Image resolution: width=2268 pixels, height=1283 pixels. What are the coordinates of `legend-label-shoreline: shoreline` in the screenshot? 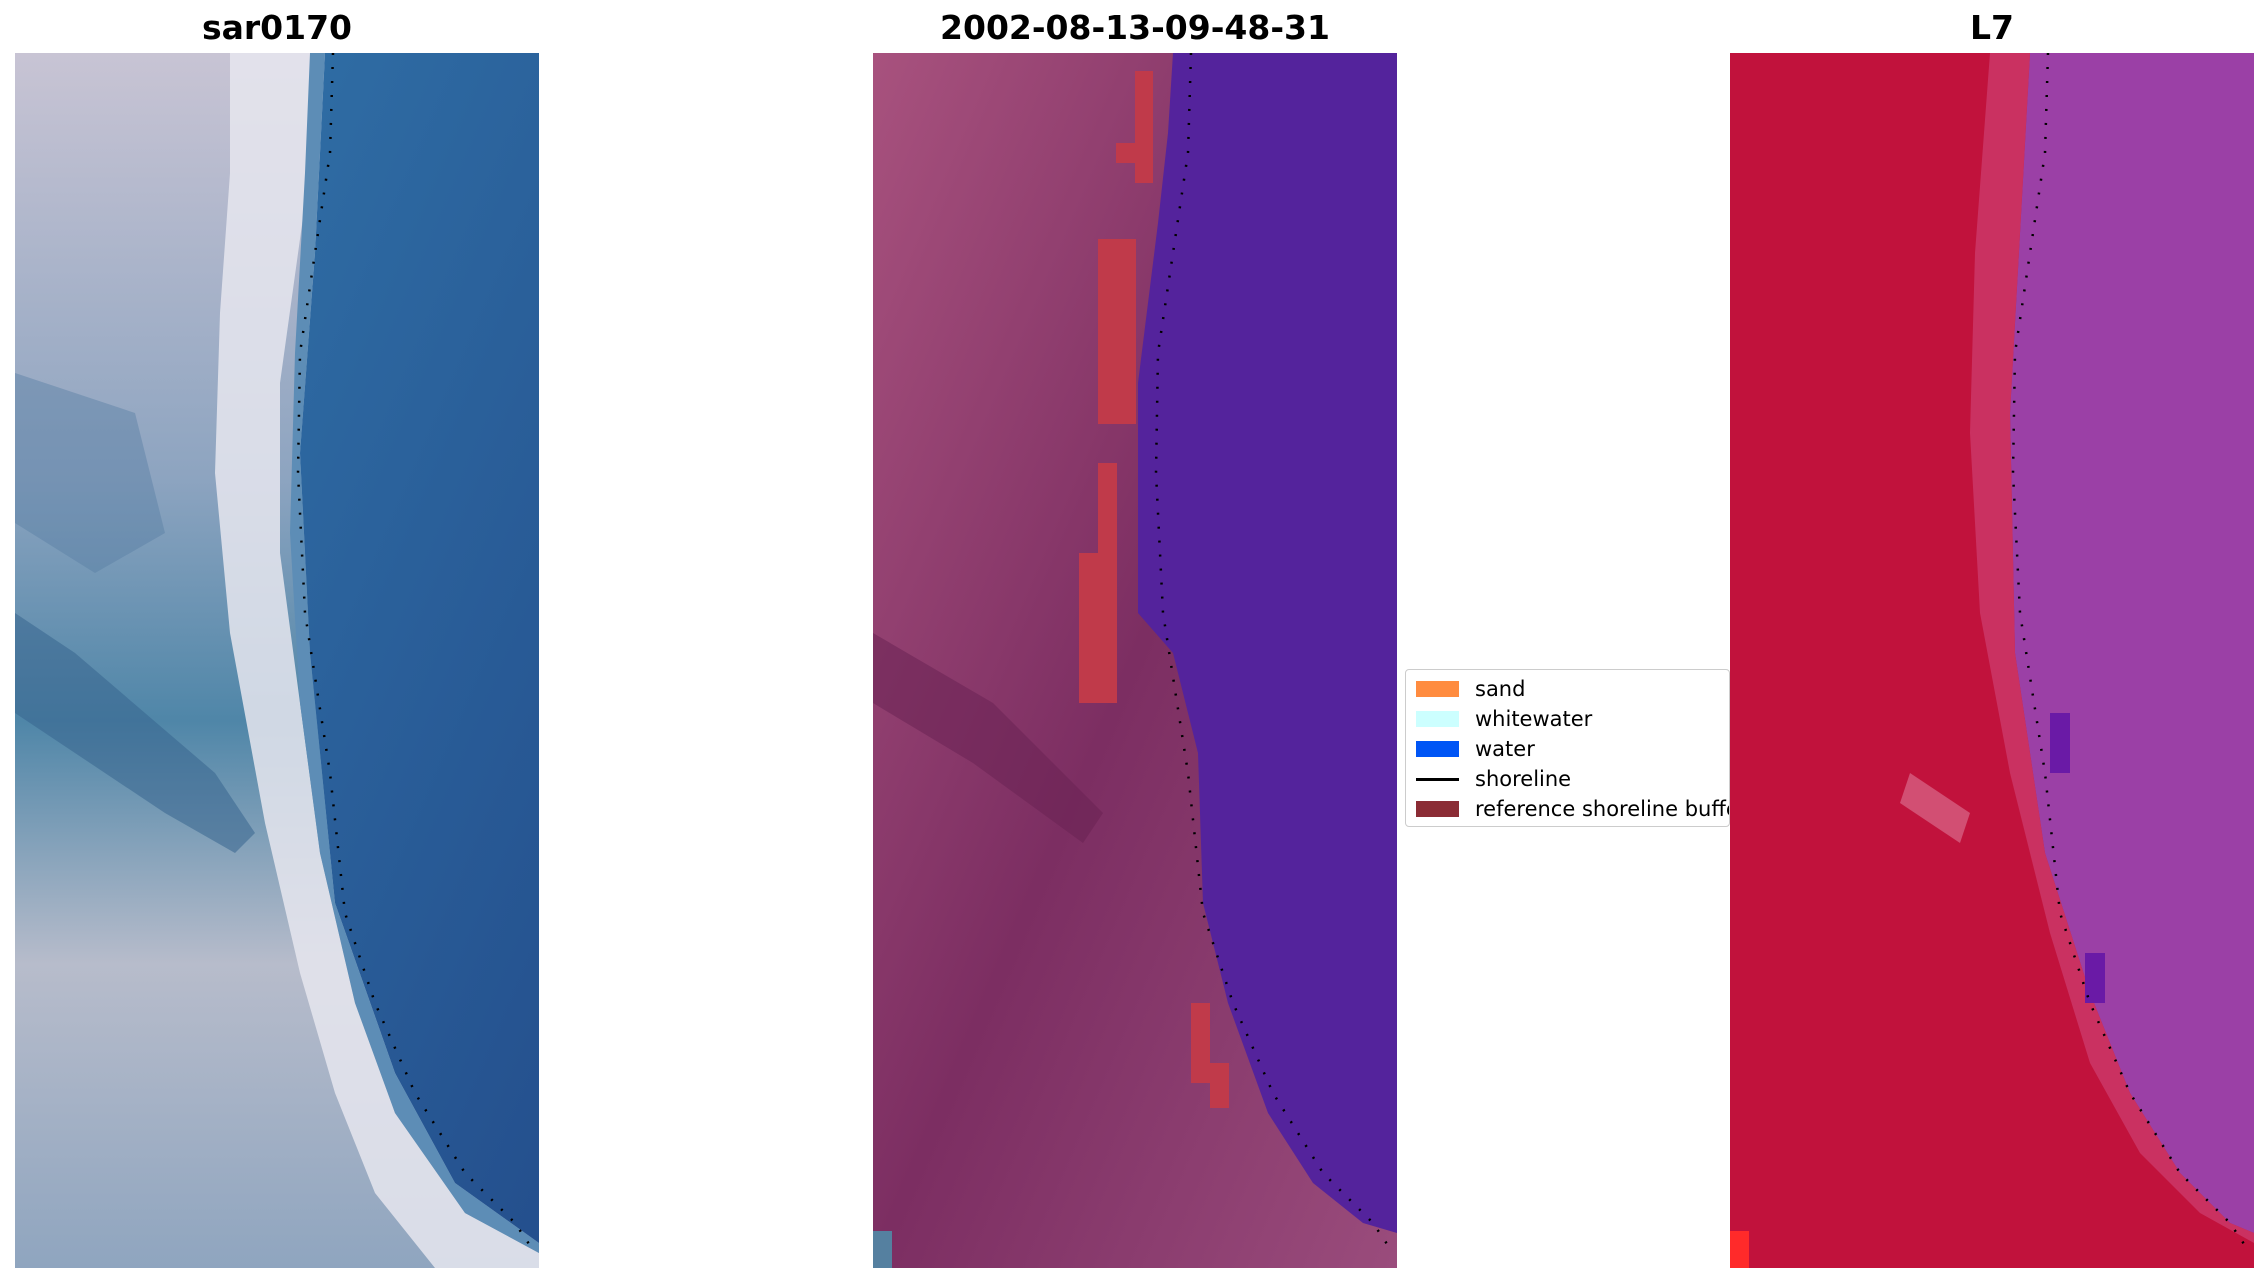 It's located at (1523, 779).